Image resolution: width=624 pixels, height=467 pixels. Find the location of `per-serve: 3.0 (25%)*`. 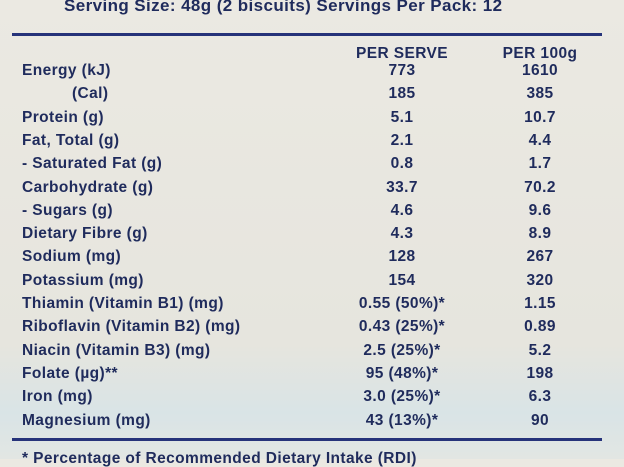

per-serve: 3.0 (25%)* is located at coordinates (402, 397).